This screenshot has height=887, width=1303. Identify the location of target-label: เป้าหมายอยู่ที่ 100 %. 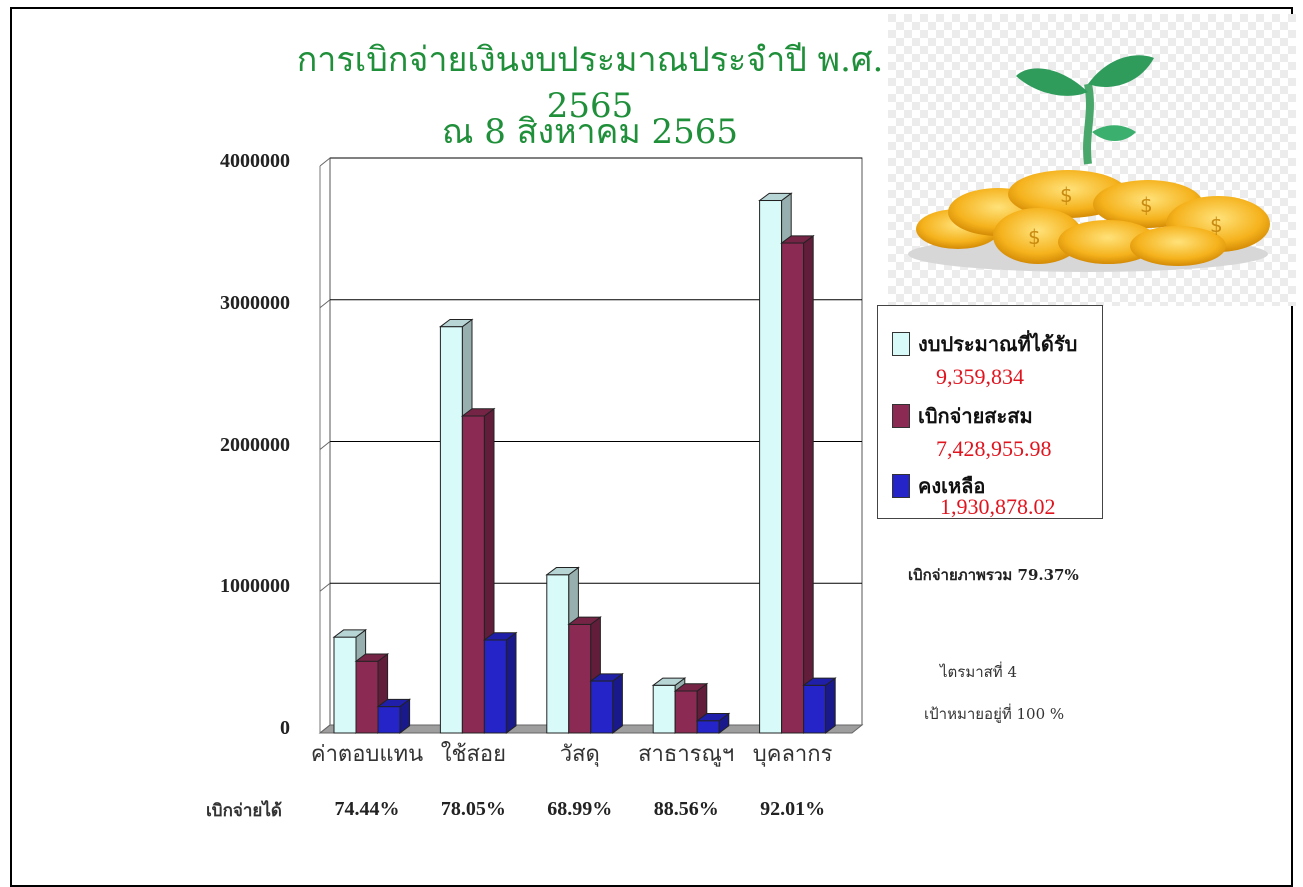
(994, 714).